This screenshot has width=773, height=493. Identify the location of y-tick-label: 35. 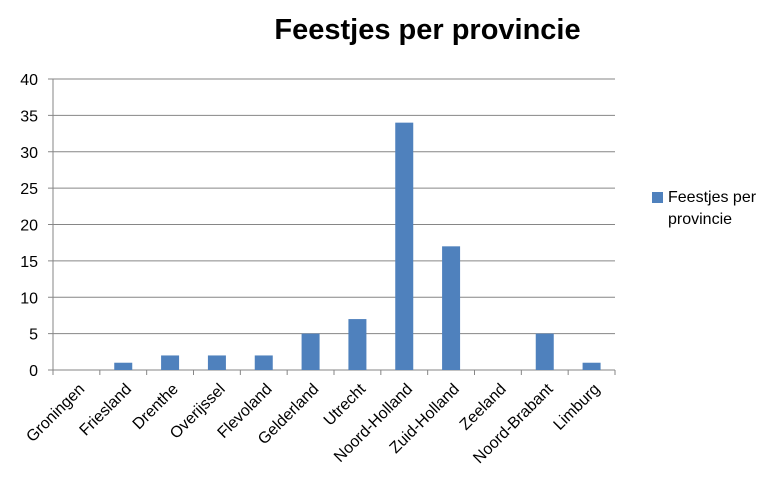
(29, 116).